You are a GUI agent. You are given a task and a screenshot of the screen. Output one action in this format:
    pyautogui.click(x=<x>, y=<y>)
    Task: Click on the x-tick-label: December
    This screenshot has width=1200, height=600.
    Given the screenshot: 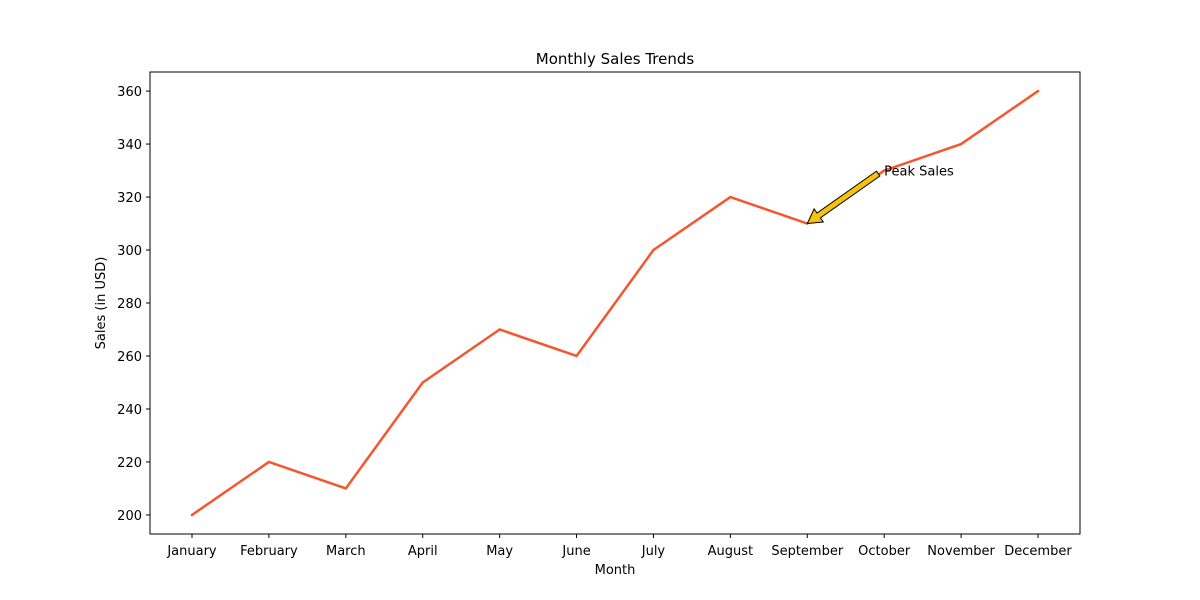 What is the action you would take?
    pyautogui.click(x=1038, y=551)
    